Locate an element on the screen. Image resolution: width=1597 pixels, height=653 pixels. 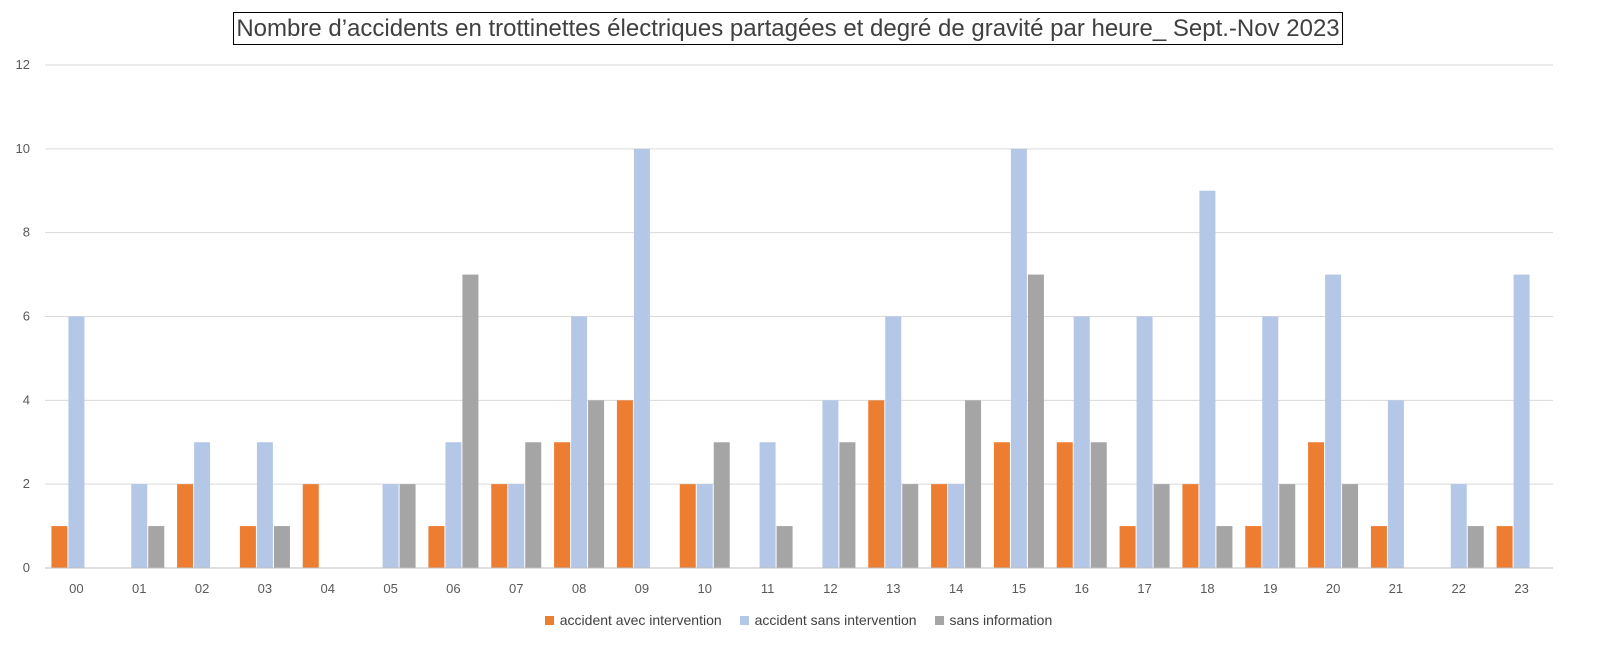
x-tick-label: 09 is located at coordinates (642, 588).